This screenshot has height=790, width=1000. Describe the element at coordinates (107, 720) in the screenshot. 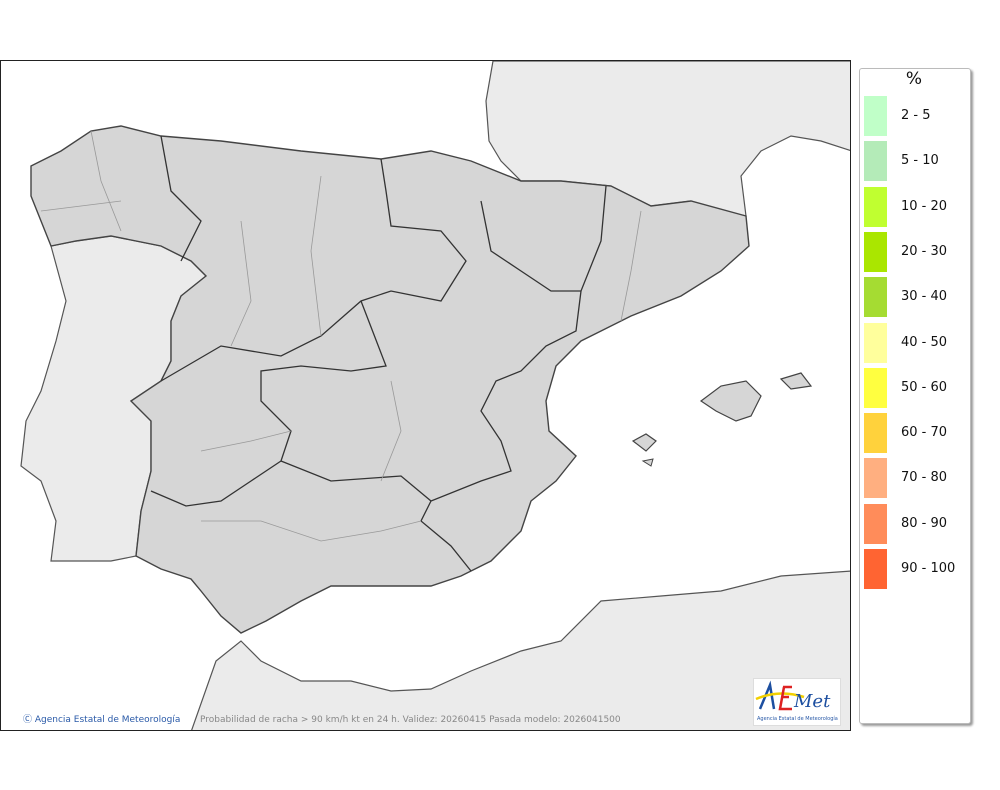

I see `agency-credit-text: Agencia Estatal de Meteorología` at that location.